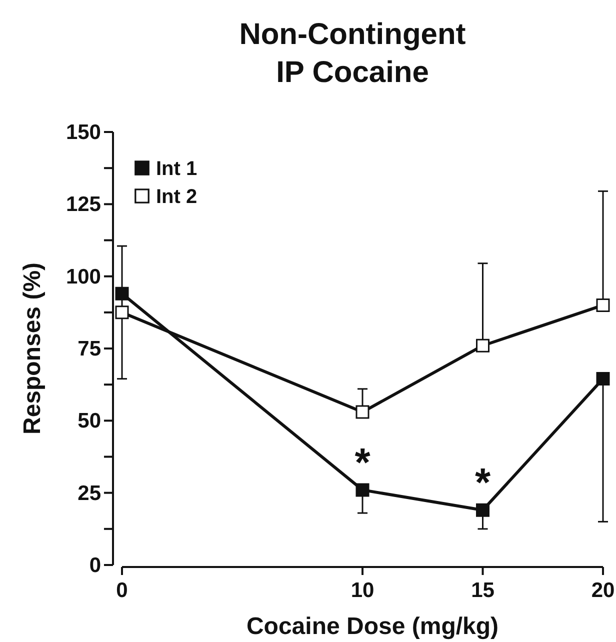 This screenshot has height=642, width=616. I want to click on y-tick-label: 50, so click(89, 421).